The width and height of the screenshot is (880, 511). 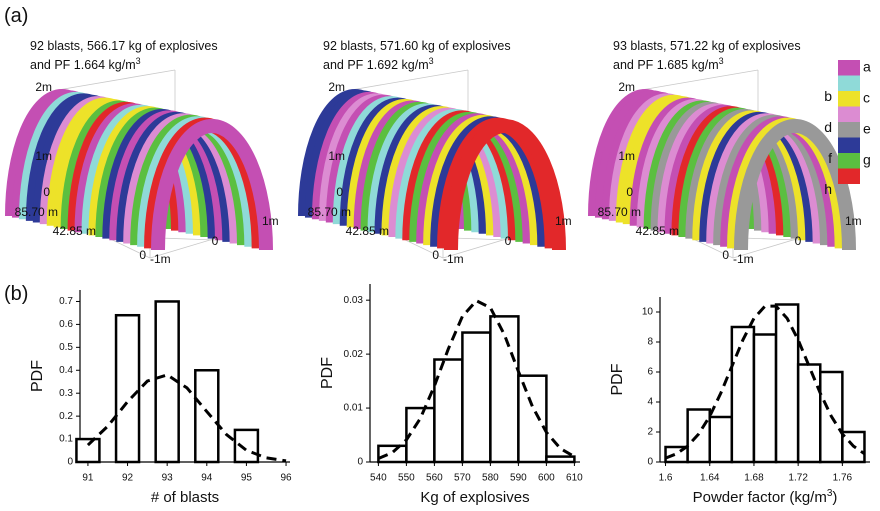 What do you see at coordinates (650, 402) in the screenshot?
I see `y-tick-label: 4` at bounding box center [650, 402].